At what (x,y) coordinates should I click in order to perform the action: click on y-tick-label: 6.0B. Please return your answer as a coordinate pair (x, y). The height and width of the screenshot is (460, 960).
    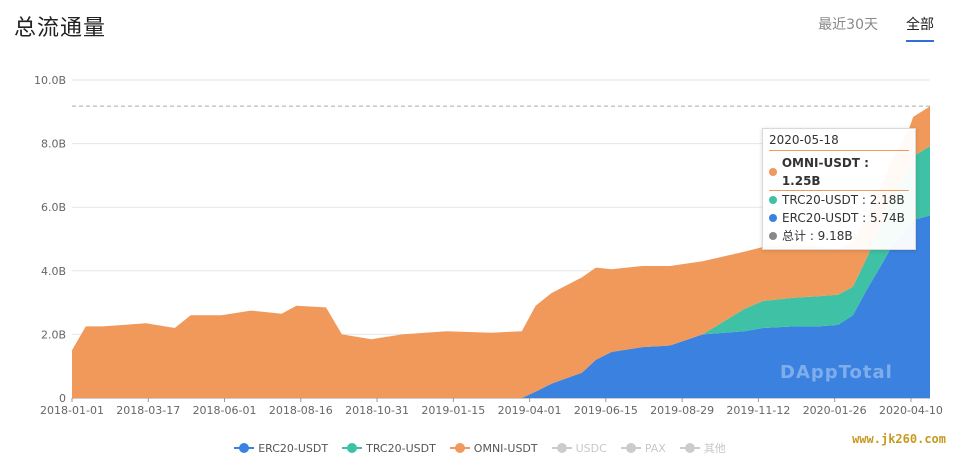
    Looking at the image, I should click on (53, 207).